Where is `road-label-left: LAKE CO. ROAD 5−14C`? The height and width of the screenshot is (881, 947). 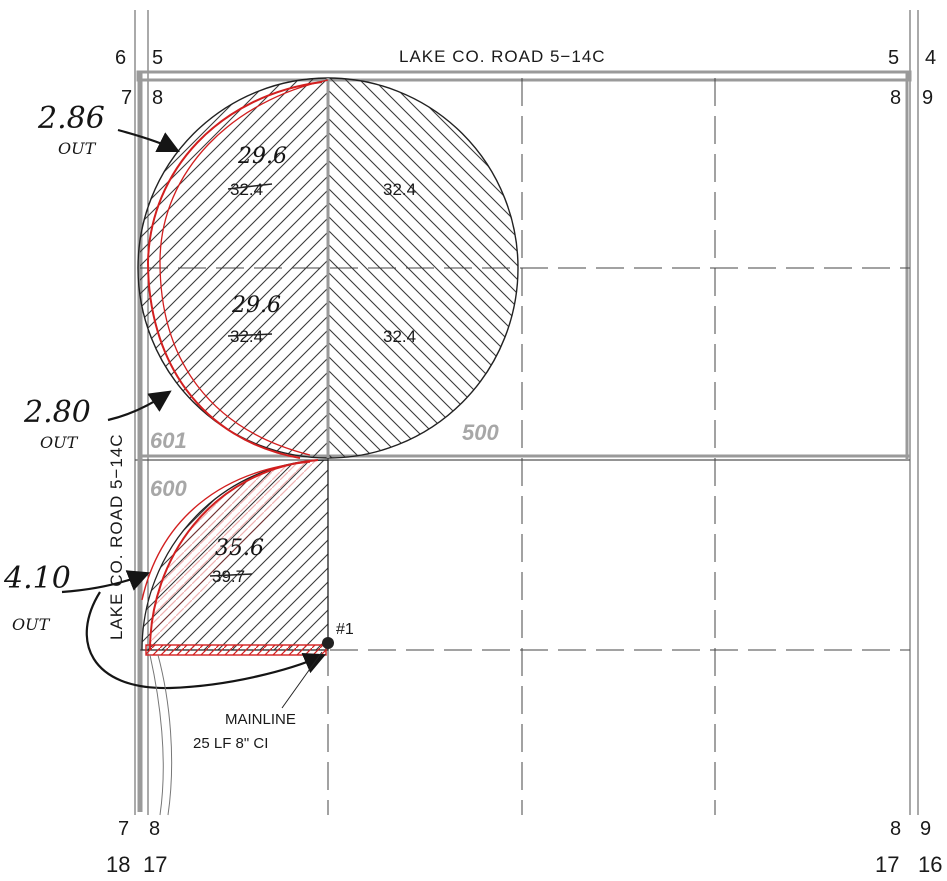
road-label-left: LAKE CO. ROAD 5−14C is located at coordinates (116, 536).